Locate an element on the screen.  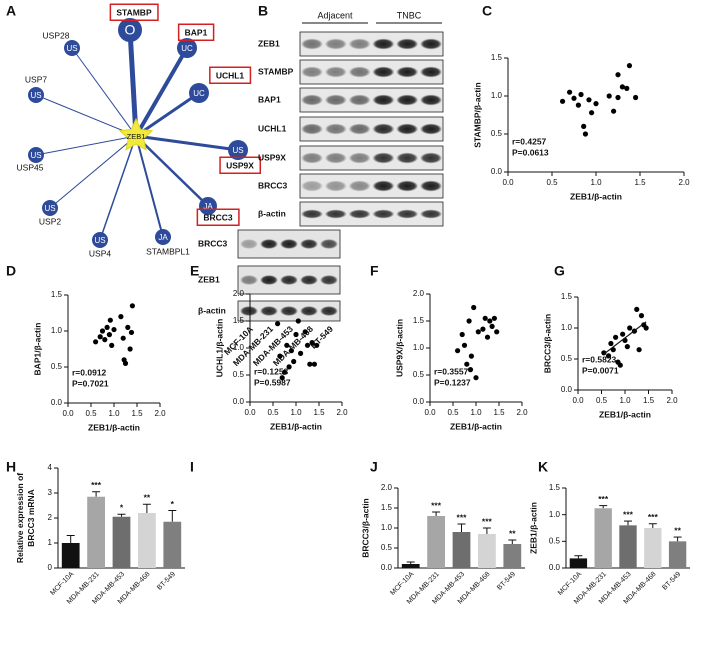
row-label: UCHL1 is located at coordinates (272, 128).